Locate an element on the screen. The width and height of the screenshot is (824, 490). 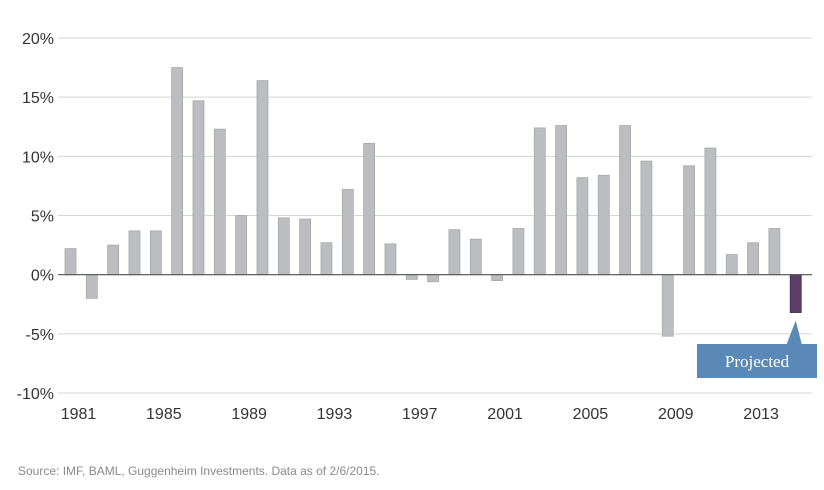
y-tick-label: 15% is located at coordinates (38, 98).